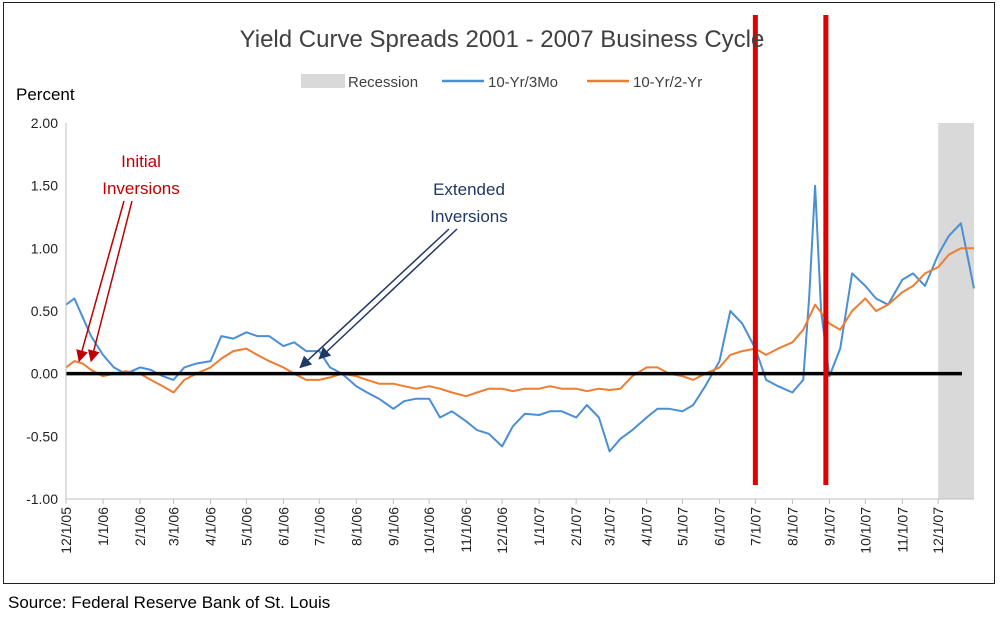 This screenshot has width=1000, height=617. What do you see at coordinates (246, 526) in the screenshot?
I see `x-tick-label: 5/1/06` at bounding box center [246, 526].